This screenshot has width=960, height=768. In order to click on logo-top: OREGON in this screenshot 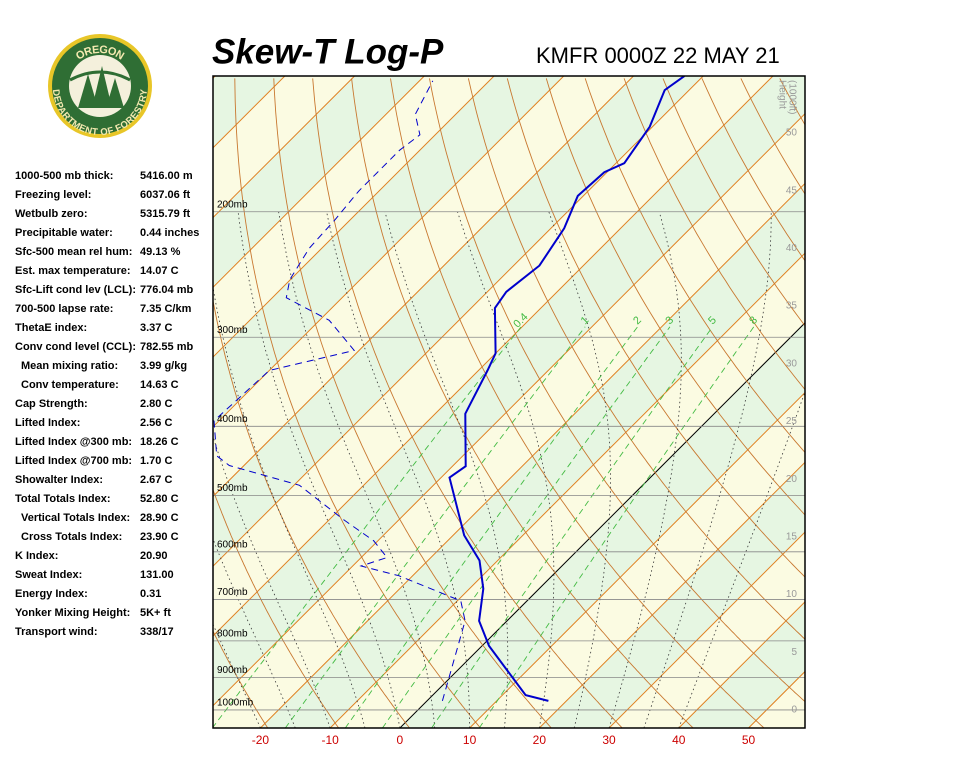, I will do `click(100, 53)`.